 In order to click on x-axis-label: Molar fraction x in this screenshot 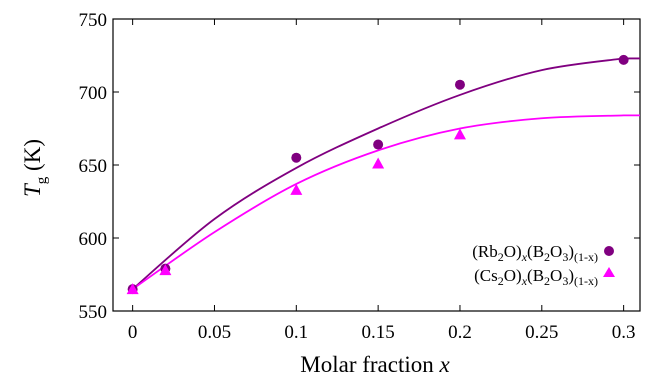, I will do `click(375, 364)`.